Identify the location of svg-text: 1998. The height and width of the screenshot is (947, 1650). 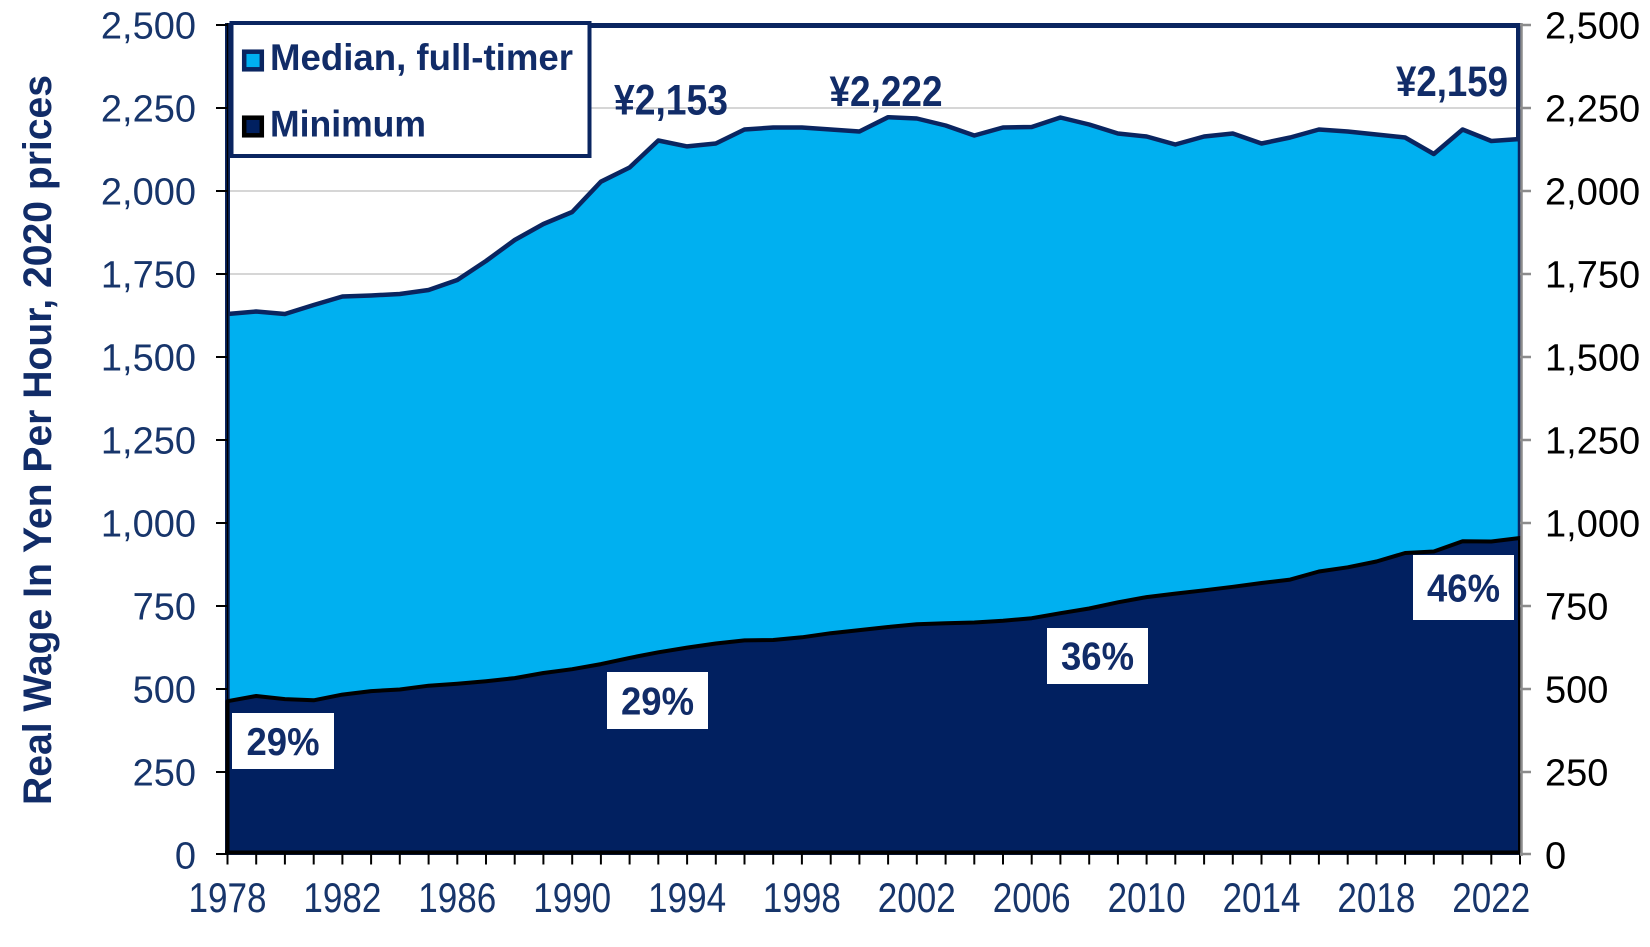
(802, 897).